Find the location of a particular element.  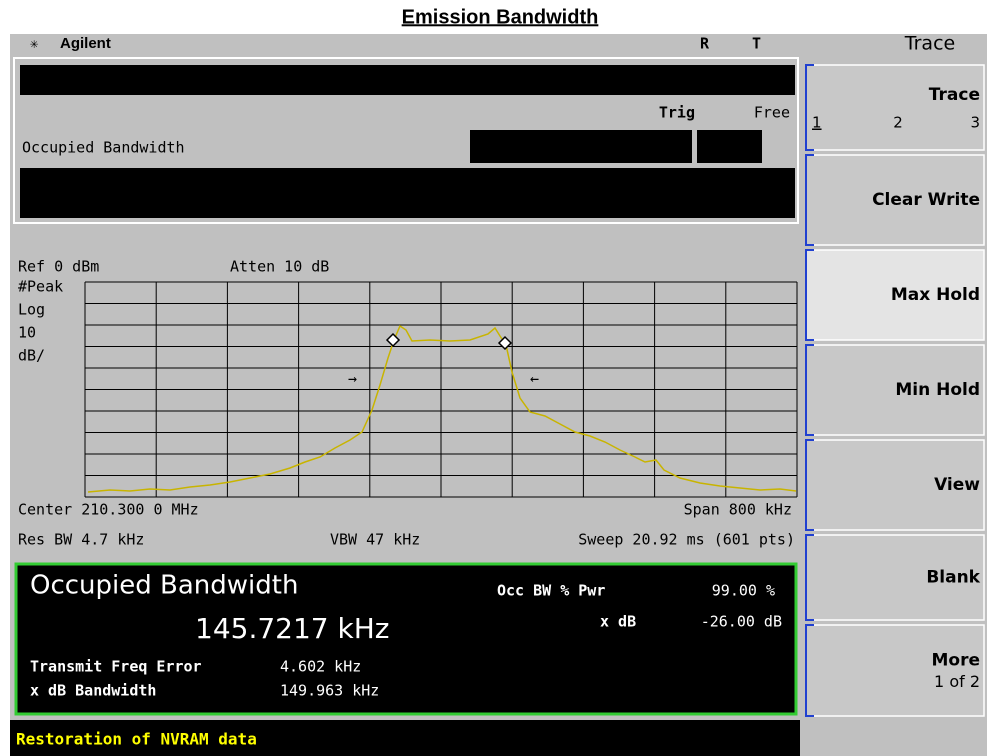

softkey: View is located at coordinates (895, 485).